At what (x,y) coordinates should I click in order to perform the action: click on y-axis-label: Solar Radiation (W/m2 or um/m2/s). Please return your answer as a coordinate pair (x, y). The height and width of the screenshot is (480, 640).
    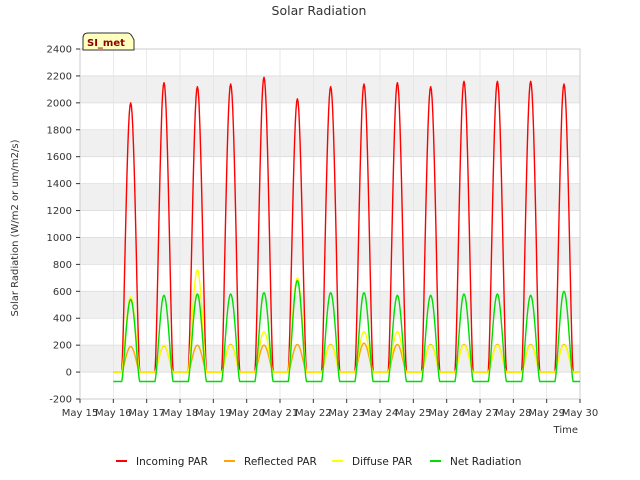
    Looking at the image, I should click on (15, 227).